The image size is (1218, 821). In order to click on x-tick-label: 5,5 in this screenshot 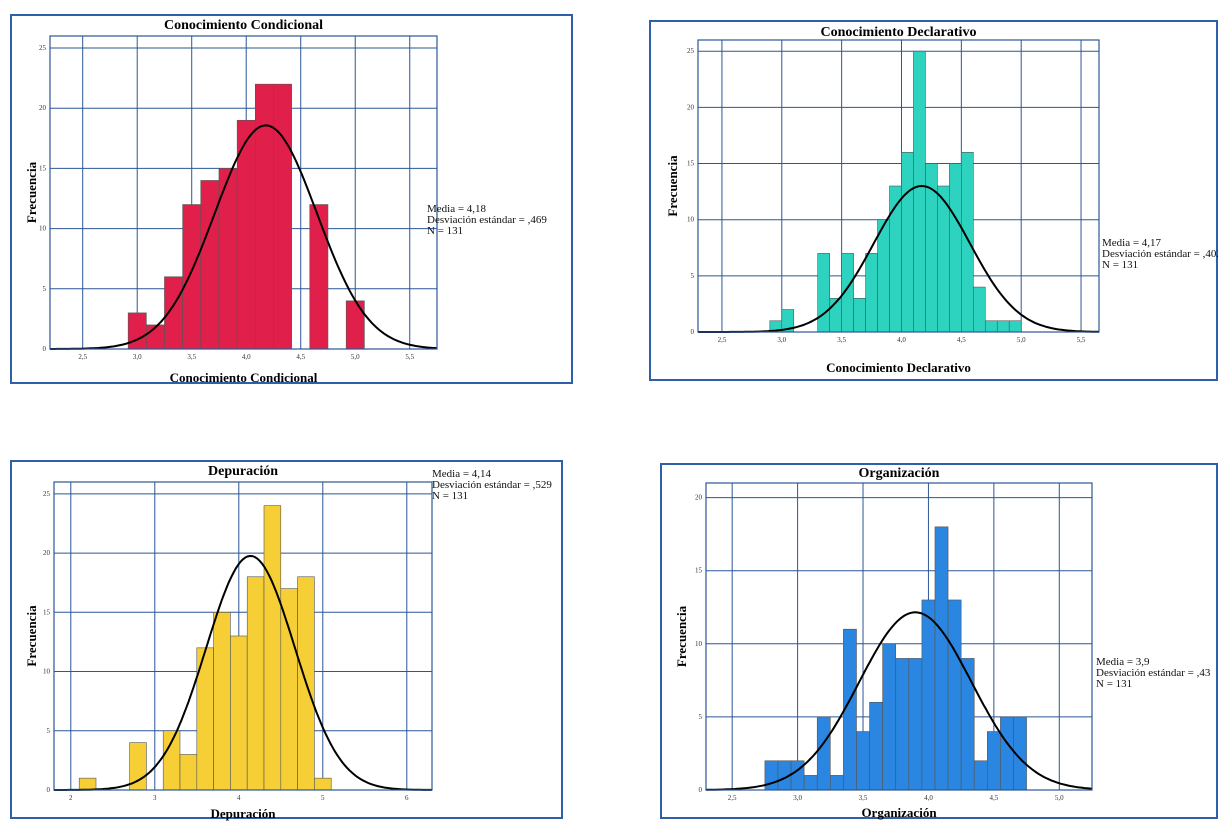, I will do `click(1081, 340)`.